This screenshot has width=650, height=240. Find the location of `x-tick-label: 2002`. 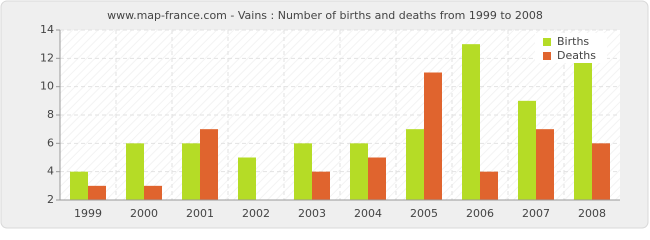

x-tick-label: 2002 is located at coordinates (256, 213).